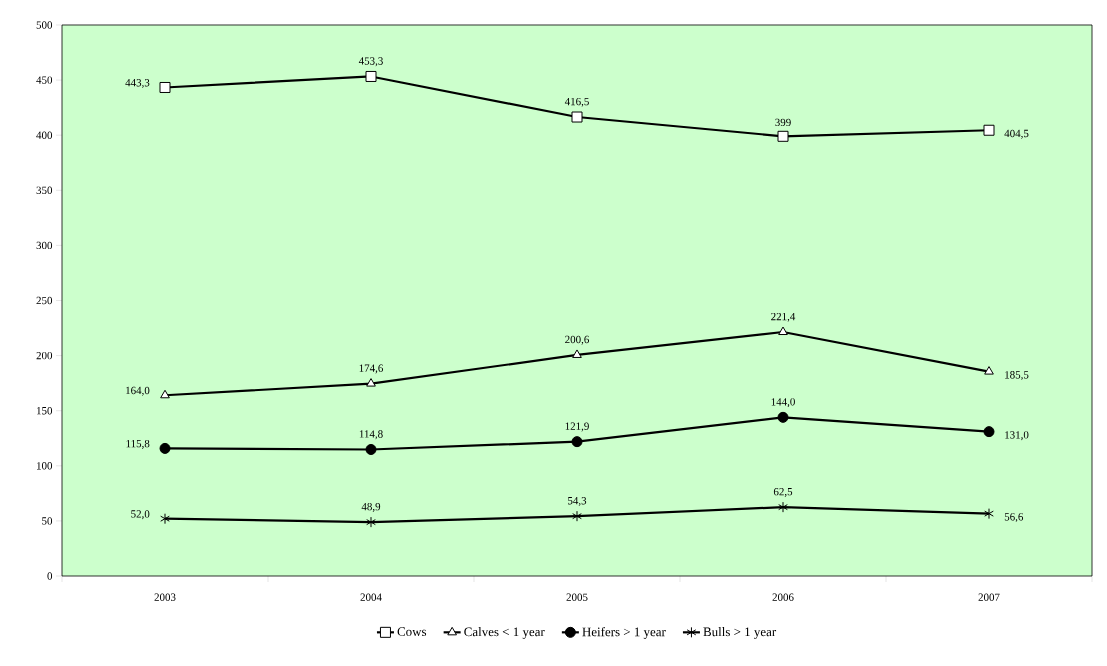  Describe the element at coordinates (45, 466) in the screenshot. I see `y-tick-label: 100` at that location.